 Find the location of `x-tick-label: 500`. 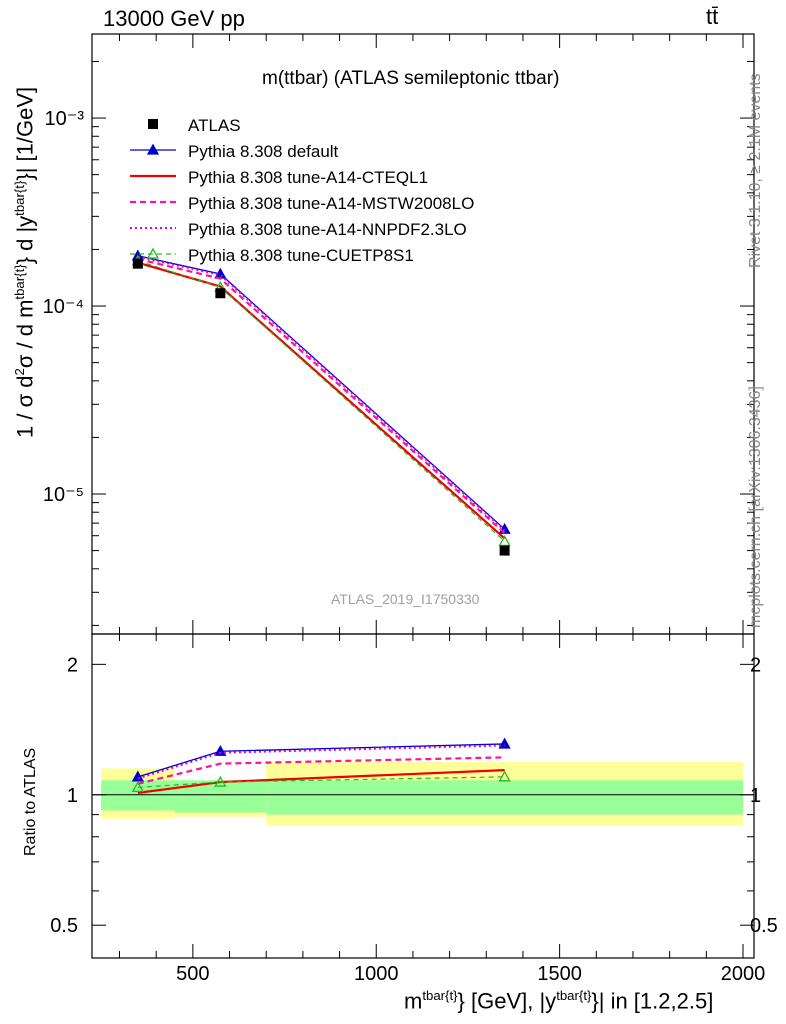

x-tick-label: 500 is located at coordinates (192, 974).